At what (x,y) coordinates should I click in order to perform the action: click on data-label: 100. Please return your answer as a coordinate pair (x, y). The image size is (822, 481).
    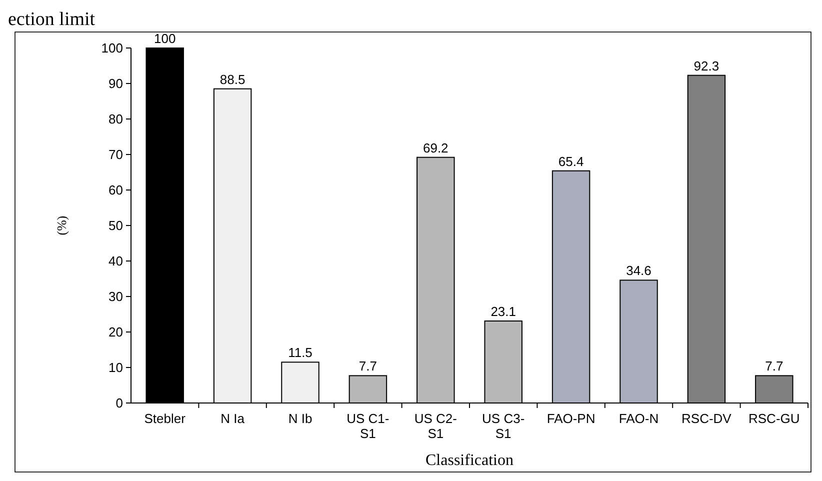
    Looking at the image, I should click on (165, 38).